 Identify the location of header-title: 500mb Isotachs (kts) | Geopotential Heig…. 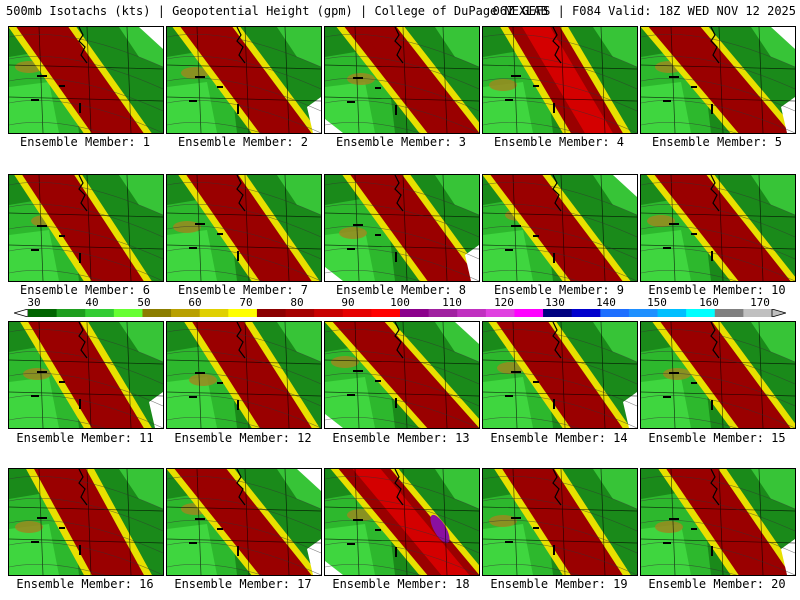
(277, 11).